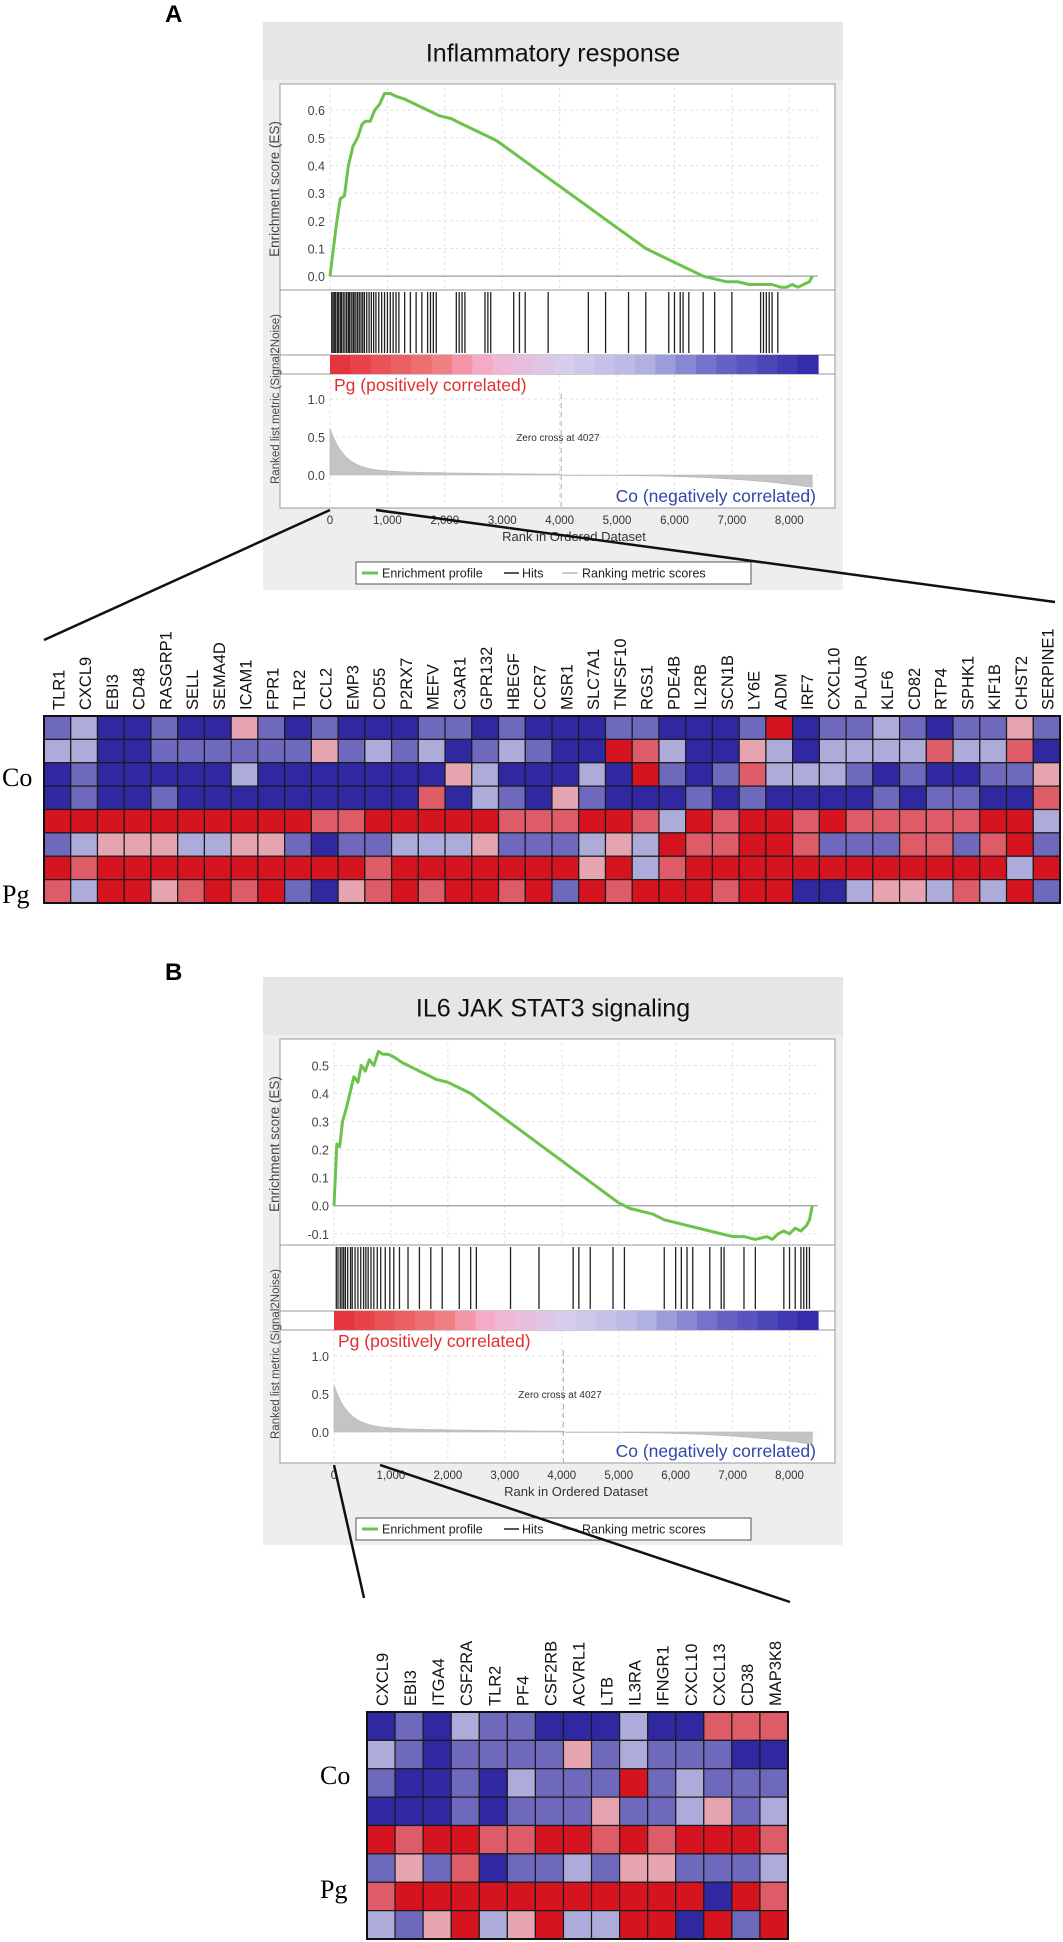 The width and height of the screenshot is (1063, 1942). What do you see at coordinates (300, 690) in the screenshot?
I see `gene-label: TLR2` at bounding box center [300, 690].